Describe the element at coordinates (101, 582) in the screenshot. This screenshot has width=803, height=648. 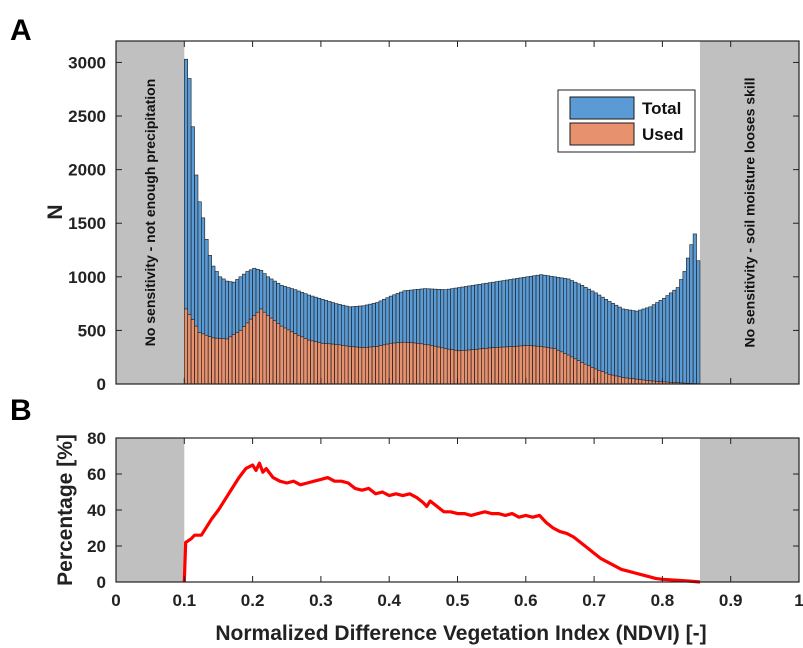
I see `panel-b-y-tick-label: 0` at that location.